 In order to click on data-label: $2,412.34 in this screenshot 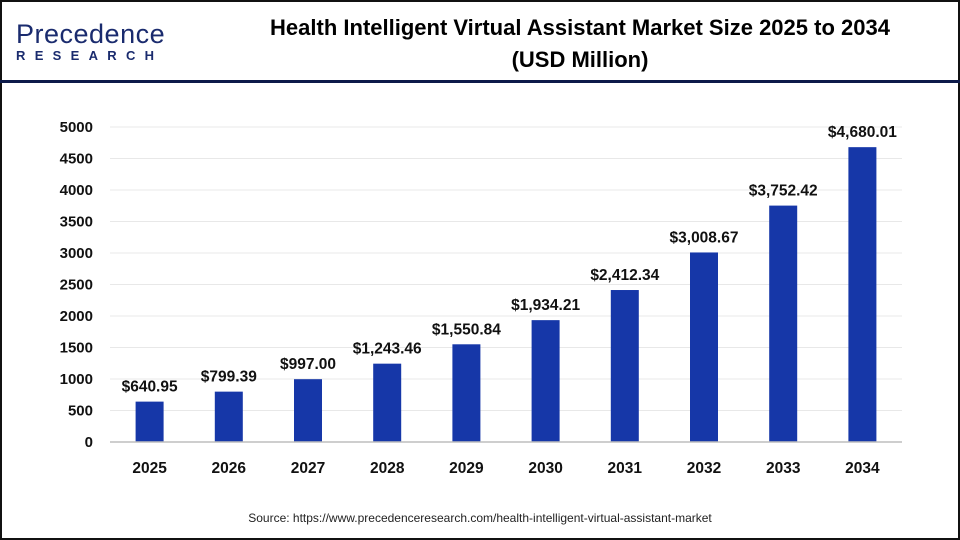, I will do `click(624, 275)`.